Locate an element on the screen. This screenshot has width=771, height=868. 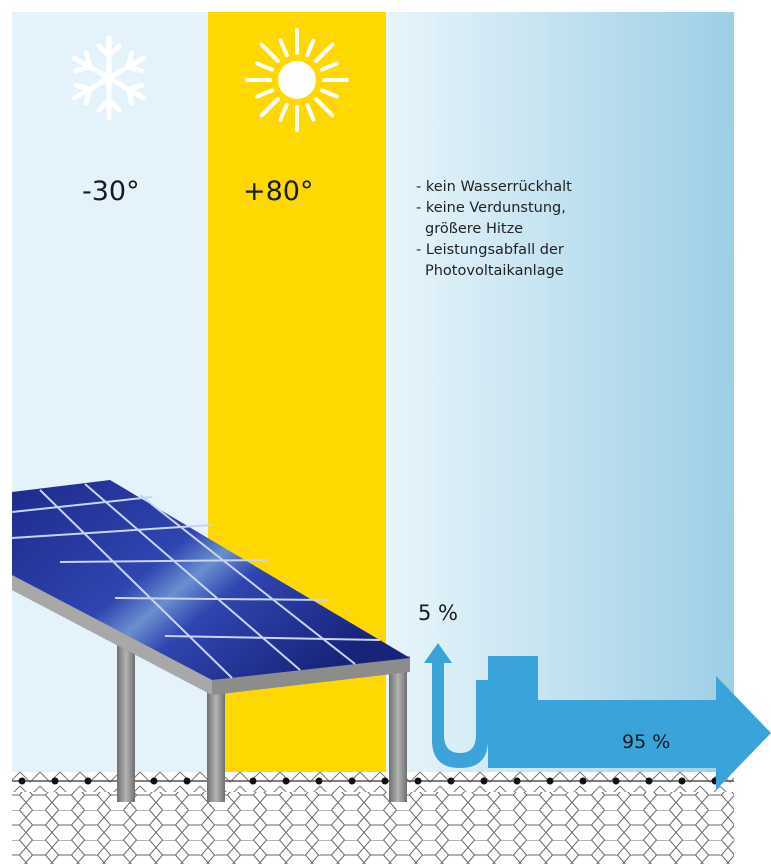
flow-large-label: 95 % is located at coordinates (646, 742).